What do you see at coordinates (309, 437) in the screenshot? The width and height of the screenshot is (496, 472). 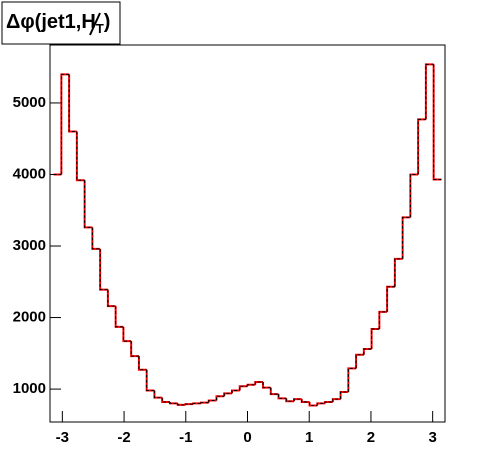 I see `x-tick-label: 1` at bounding box center [309, 437].